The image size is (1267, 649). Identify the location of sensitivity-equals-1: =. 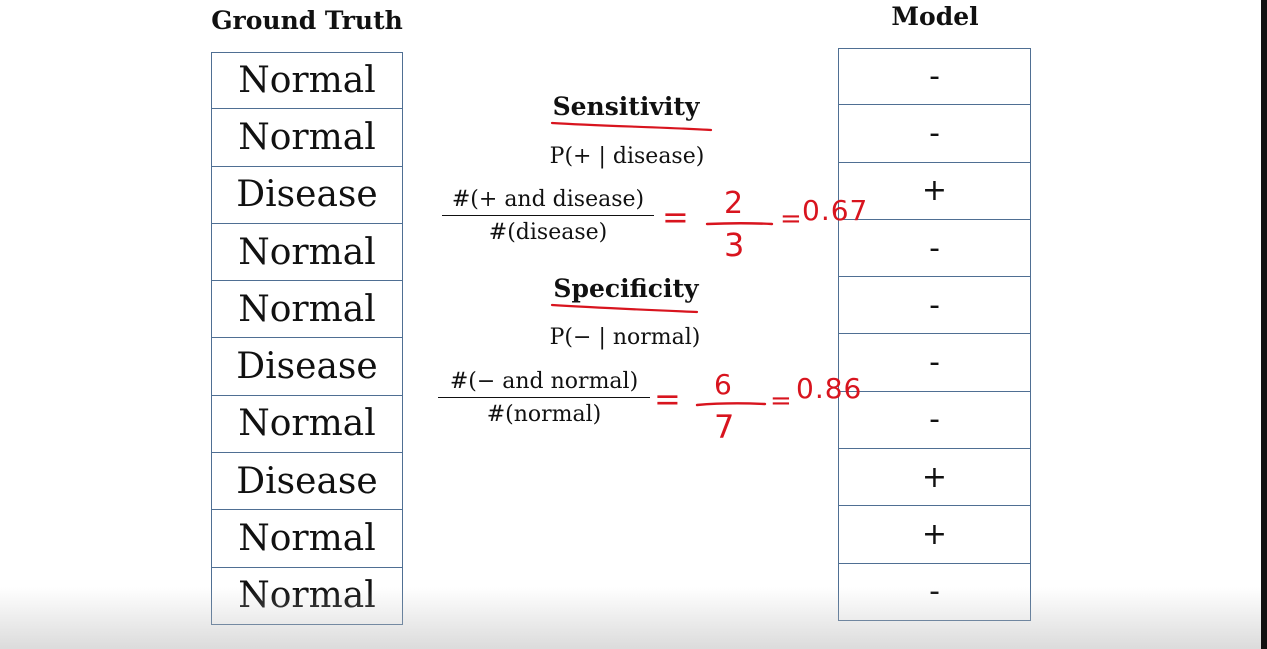
(675, 217).